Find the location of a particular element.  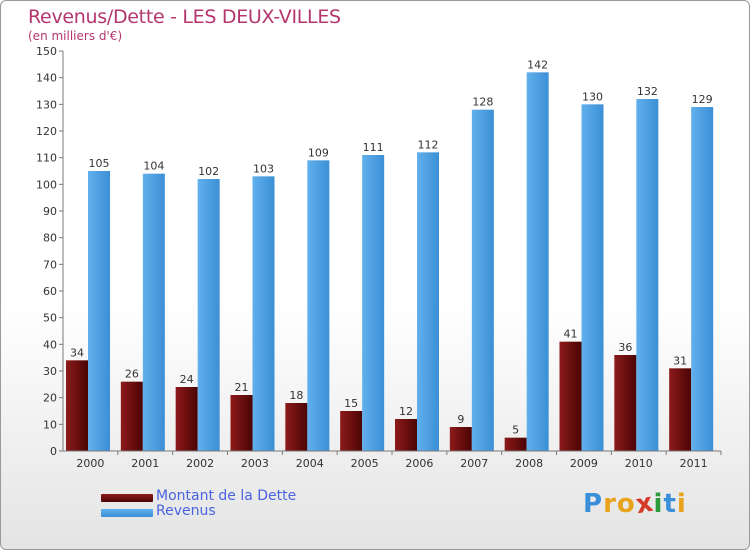

x-tick-label: 2004 is located at coordinates (310, 463).